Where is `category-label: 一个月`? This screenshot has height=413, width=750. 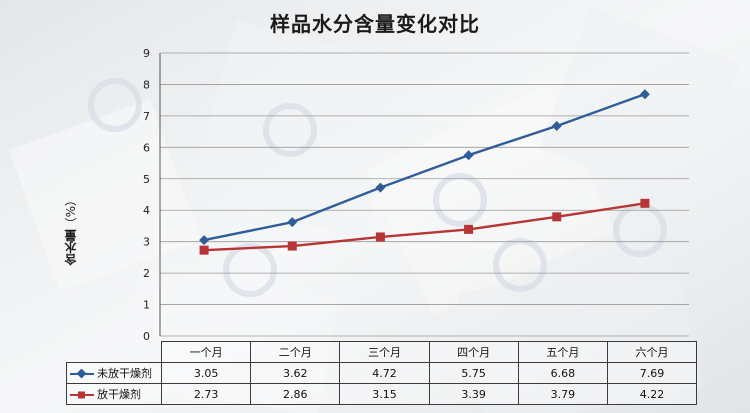 category-label: 一个月 is located at coordinates (206, 352).